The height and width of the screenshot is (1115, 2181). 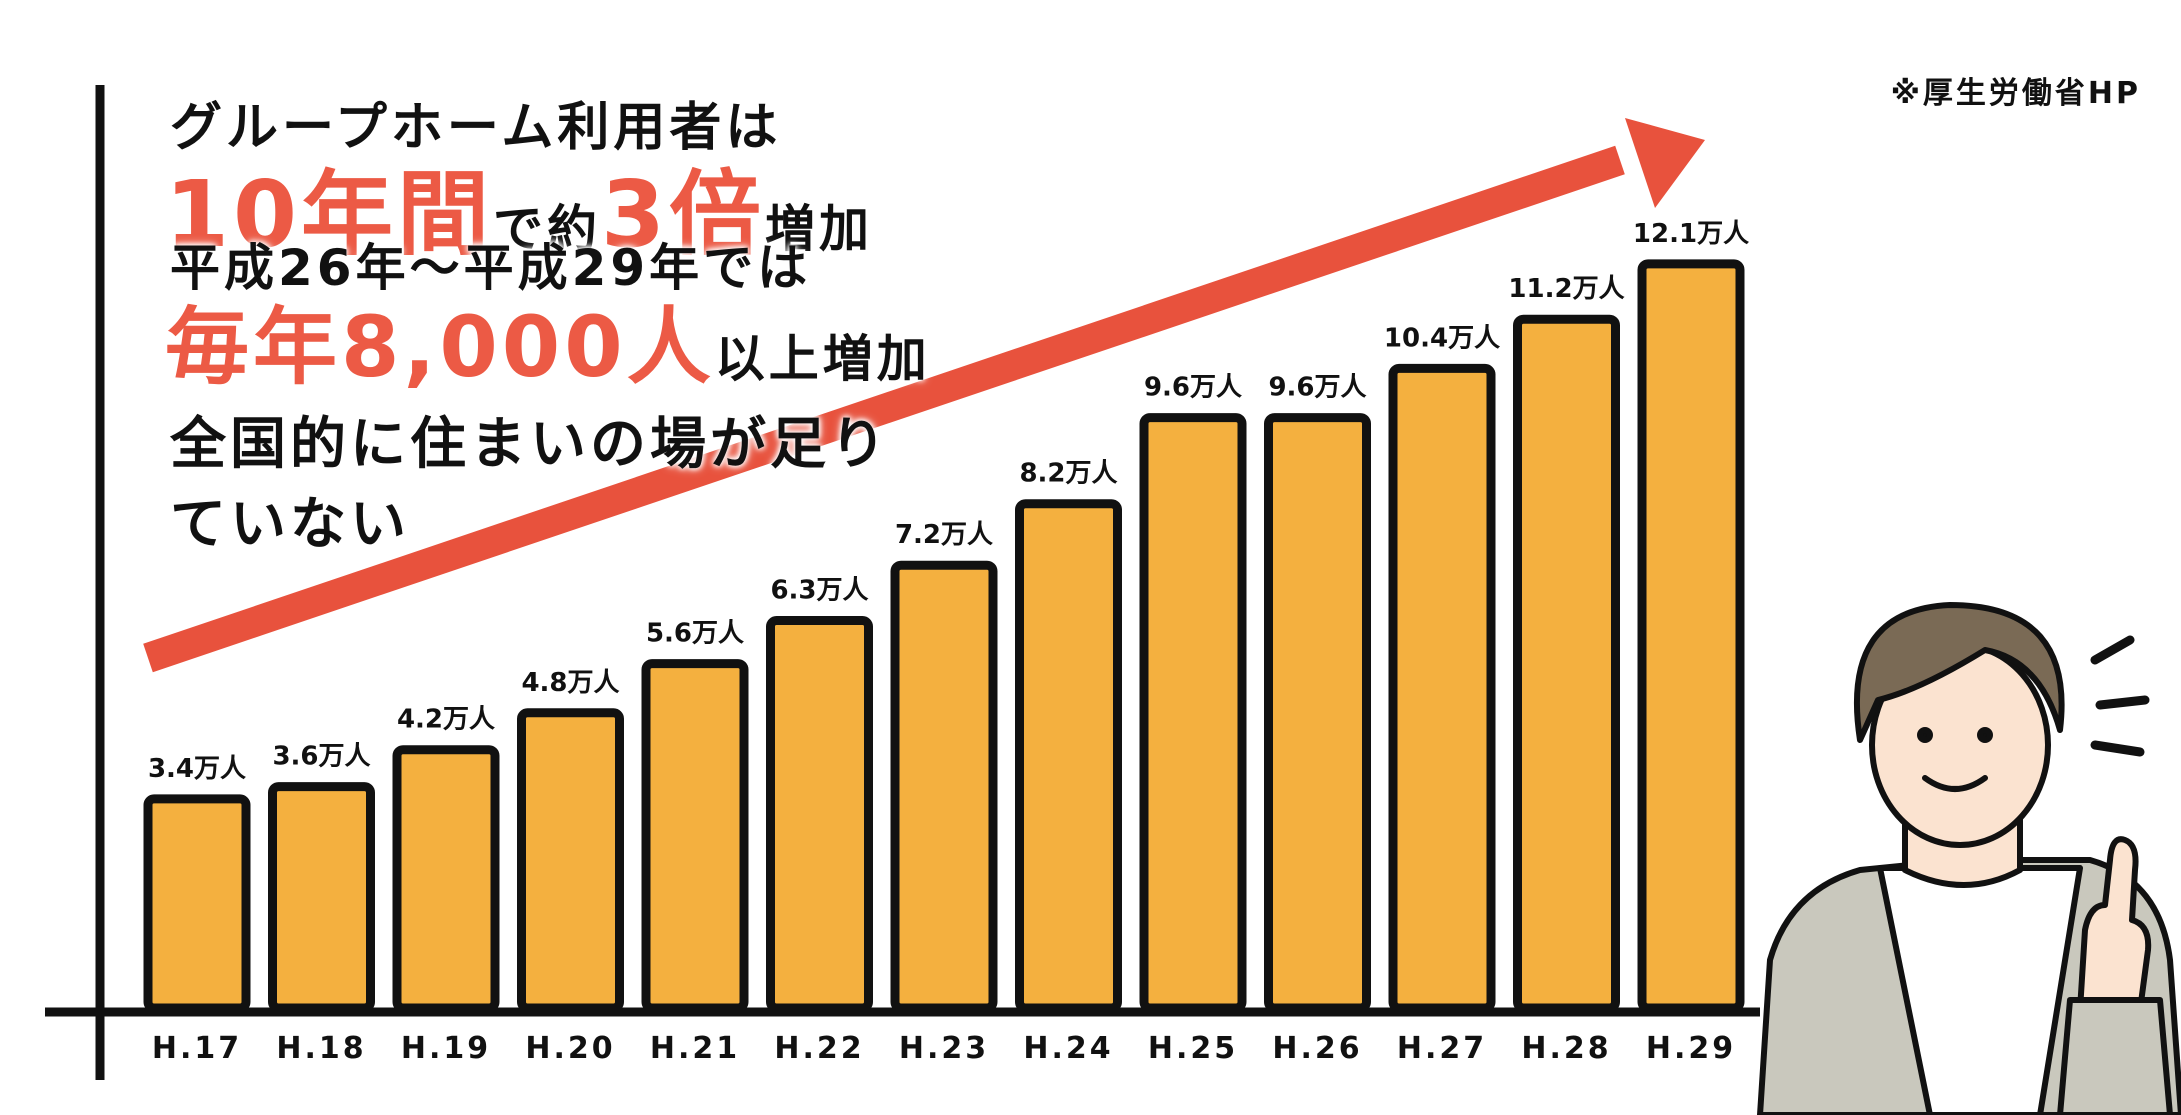 What do you see at coordinates (1566, 663) in the screenshot?
I see `bar-H.28` at bounding box center [1566, 663].